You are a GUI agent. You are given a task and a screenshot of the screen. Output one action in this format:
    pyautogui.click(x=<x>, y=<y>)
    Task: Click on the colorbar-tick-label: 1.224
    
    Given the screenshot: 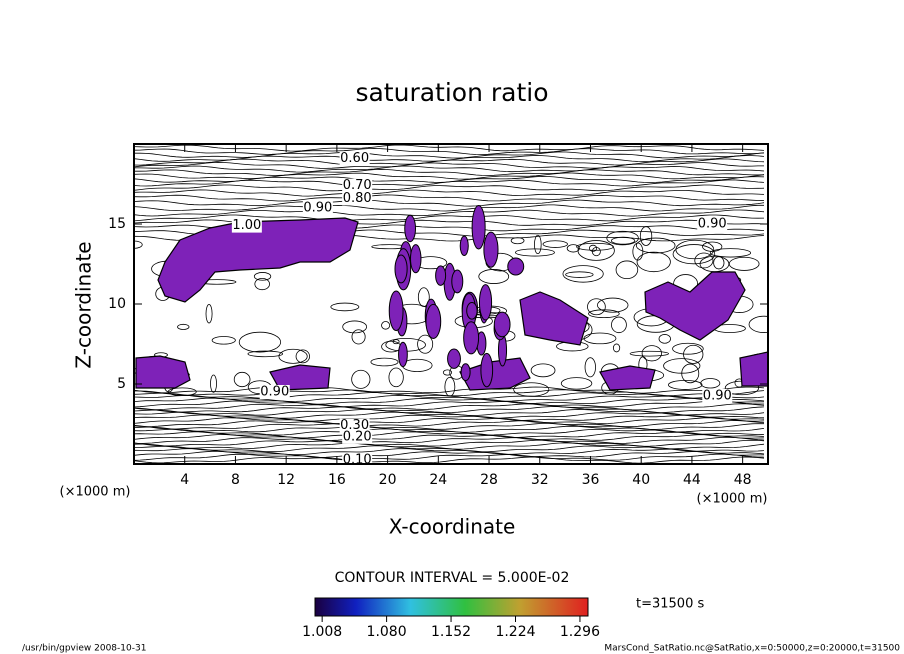 What is the action you would take?
    pyautogui.click(x=515, y=632)
    